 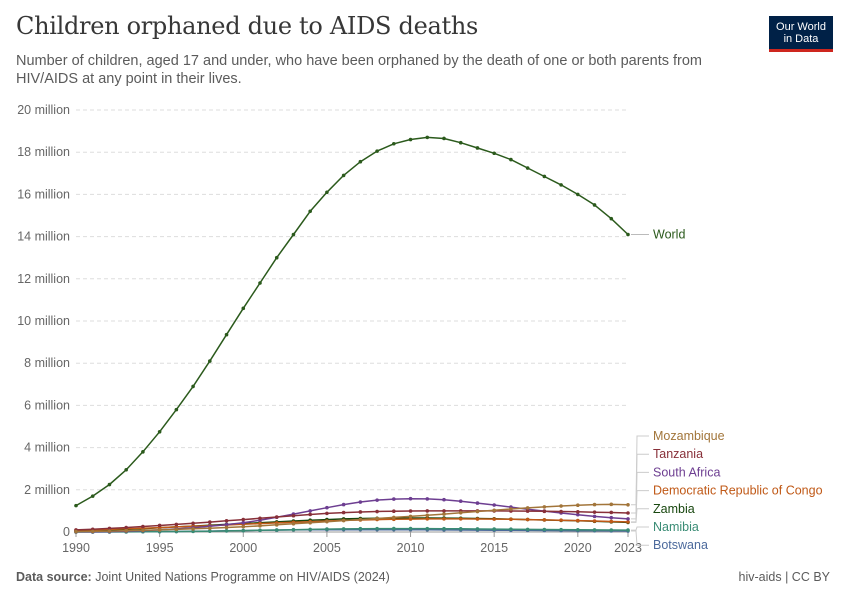 What do you see at coordinates (674, 509) in the screenshot?
I see `end-label-zambia: Zambia` at bounding box center [674, 509].